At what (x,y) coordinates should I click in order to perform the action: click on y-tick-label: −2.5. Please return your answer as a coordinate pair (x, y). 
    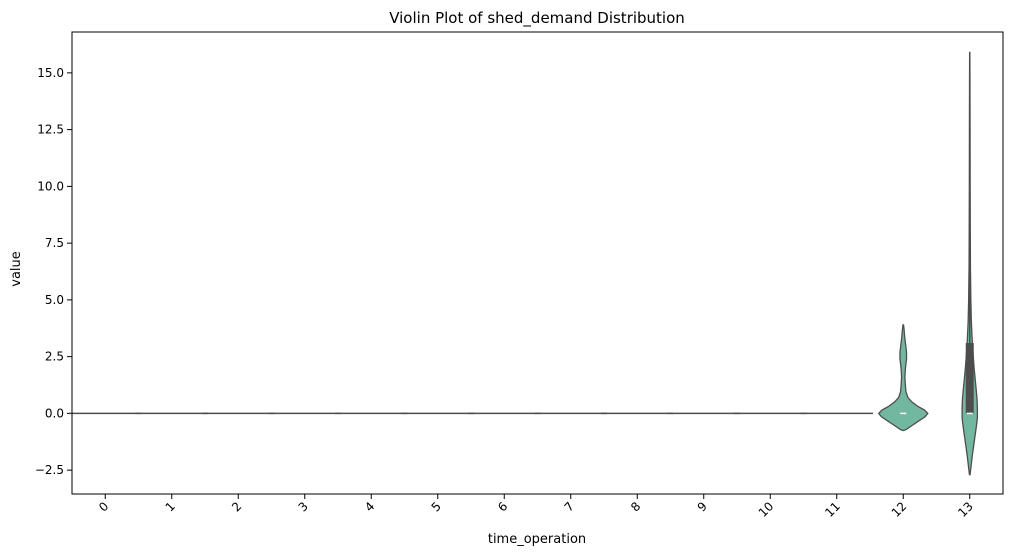
    Looking at the image, I should click on (49, 470).